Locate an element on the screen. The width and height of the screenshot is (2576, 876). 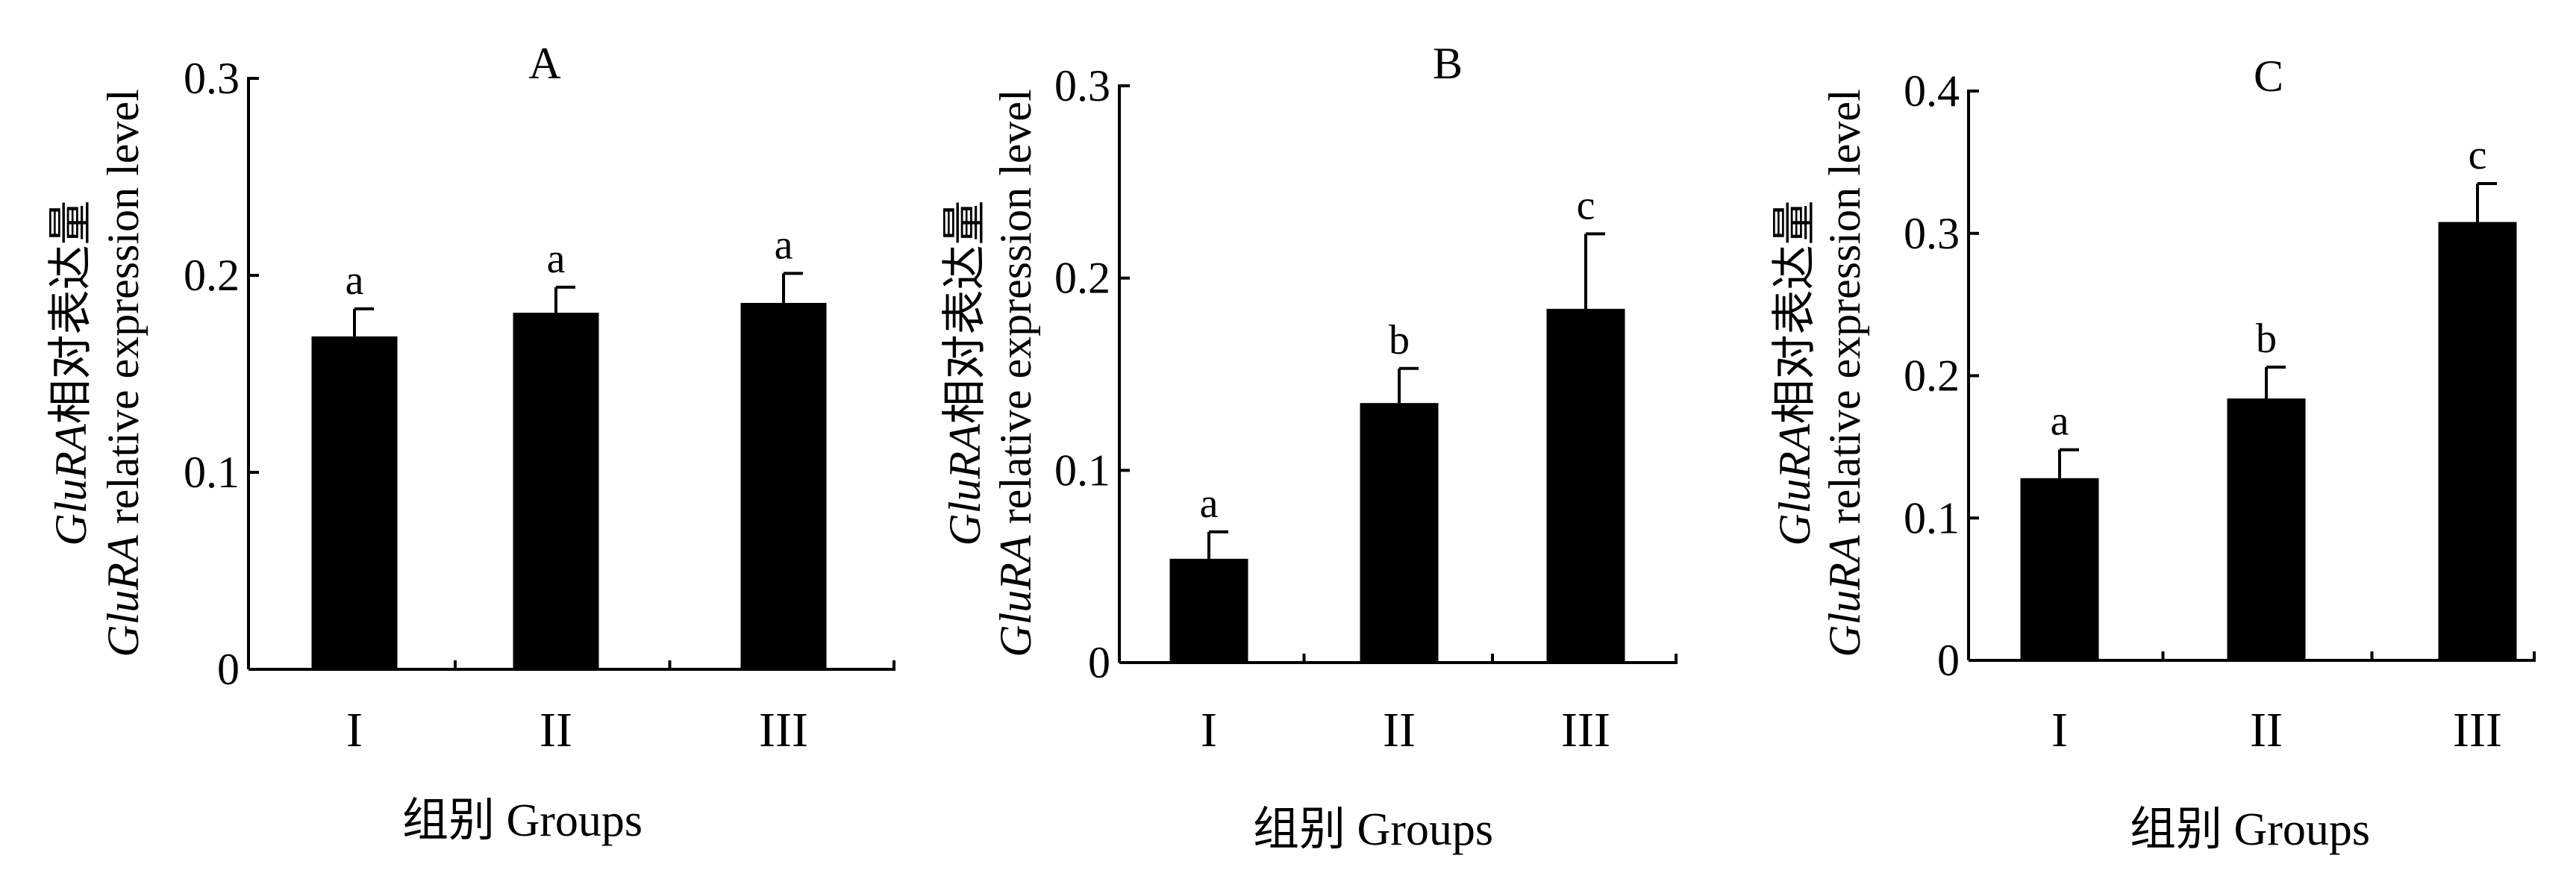
panel-title: C is located at coordinates (2268, 76).